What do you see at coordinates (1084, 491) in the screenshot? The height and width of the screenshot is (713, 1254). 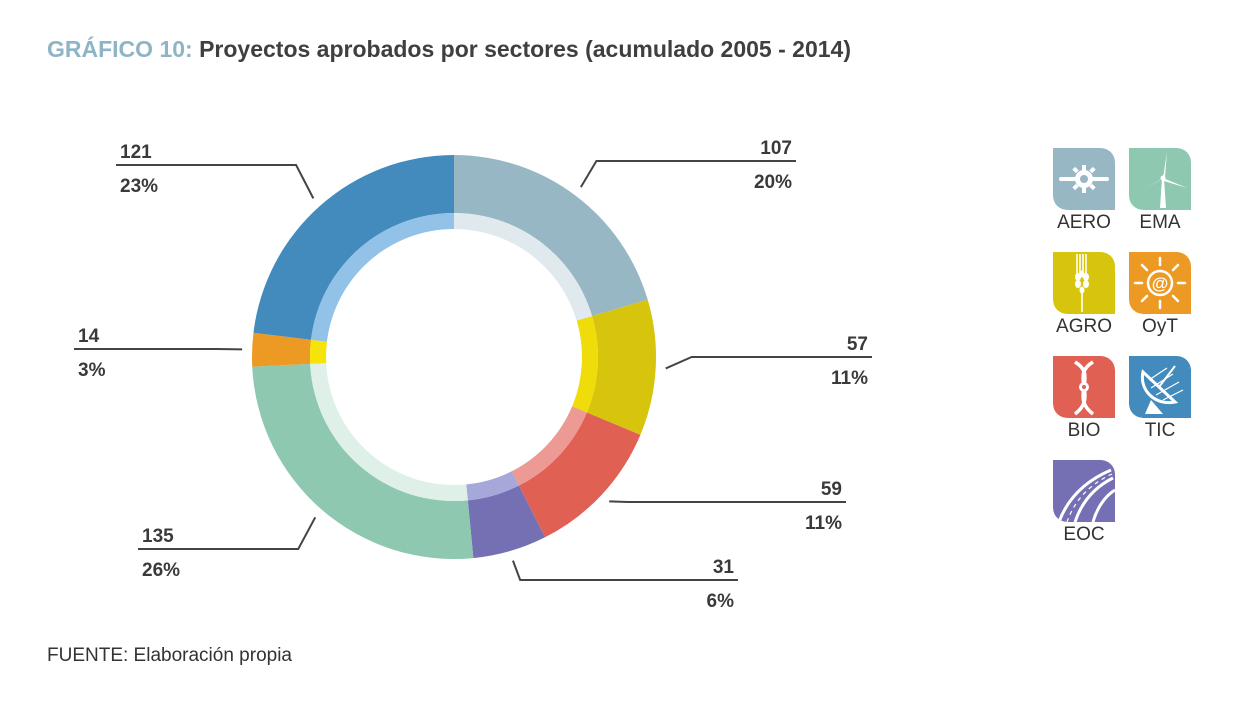 I see `road-icon` at bounding box center [1084, 491].